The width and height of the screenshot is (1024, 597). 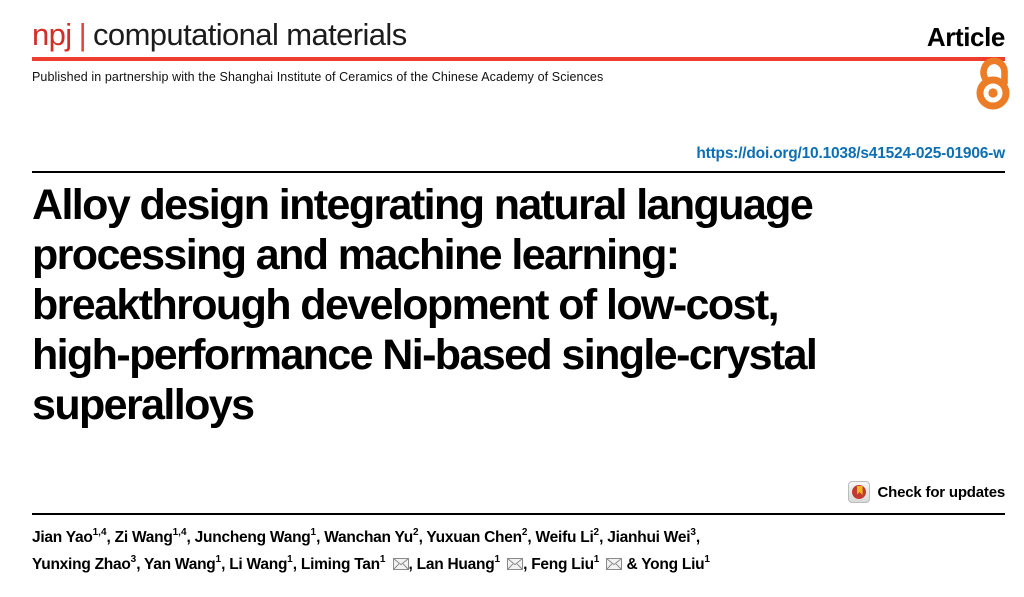 What do you see at coordinates (477, 536) in the screenshot?
I see `author: Yuxuan Chen2` at bounding box center [477, 536].